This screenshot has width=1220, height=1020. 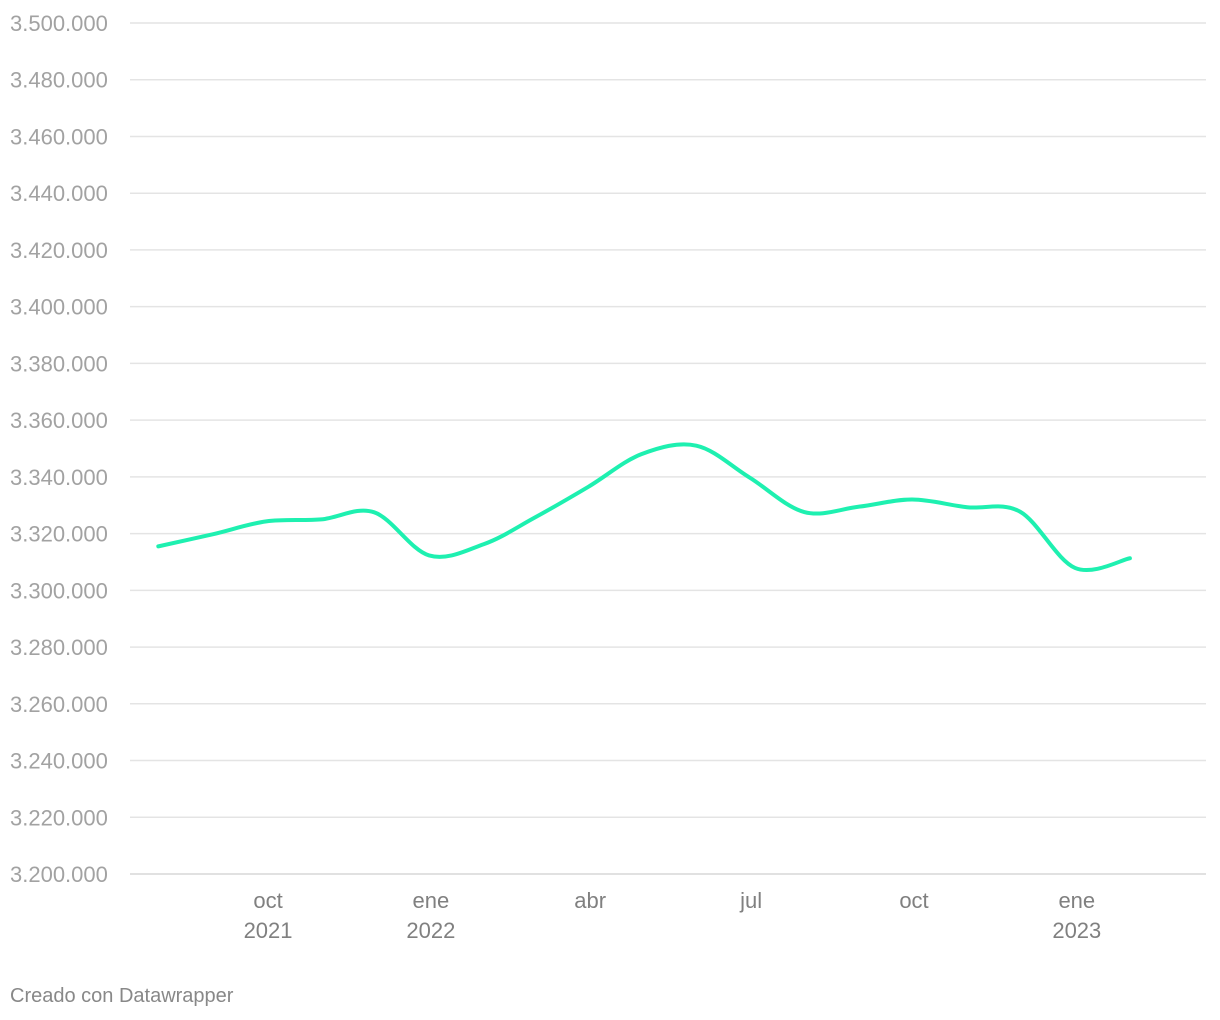 I want to click on y-tick-label: 3.200.000, so click(x=59, y=874).